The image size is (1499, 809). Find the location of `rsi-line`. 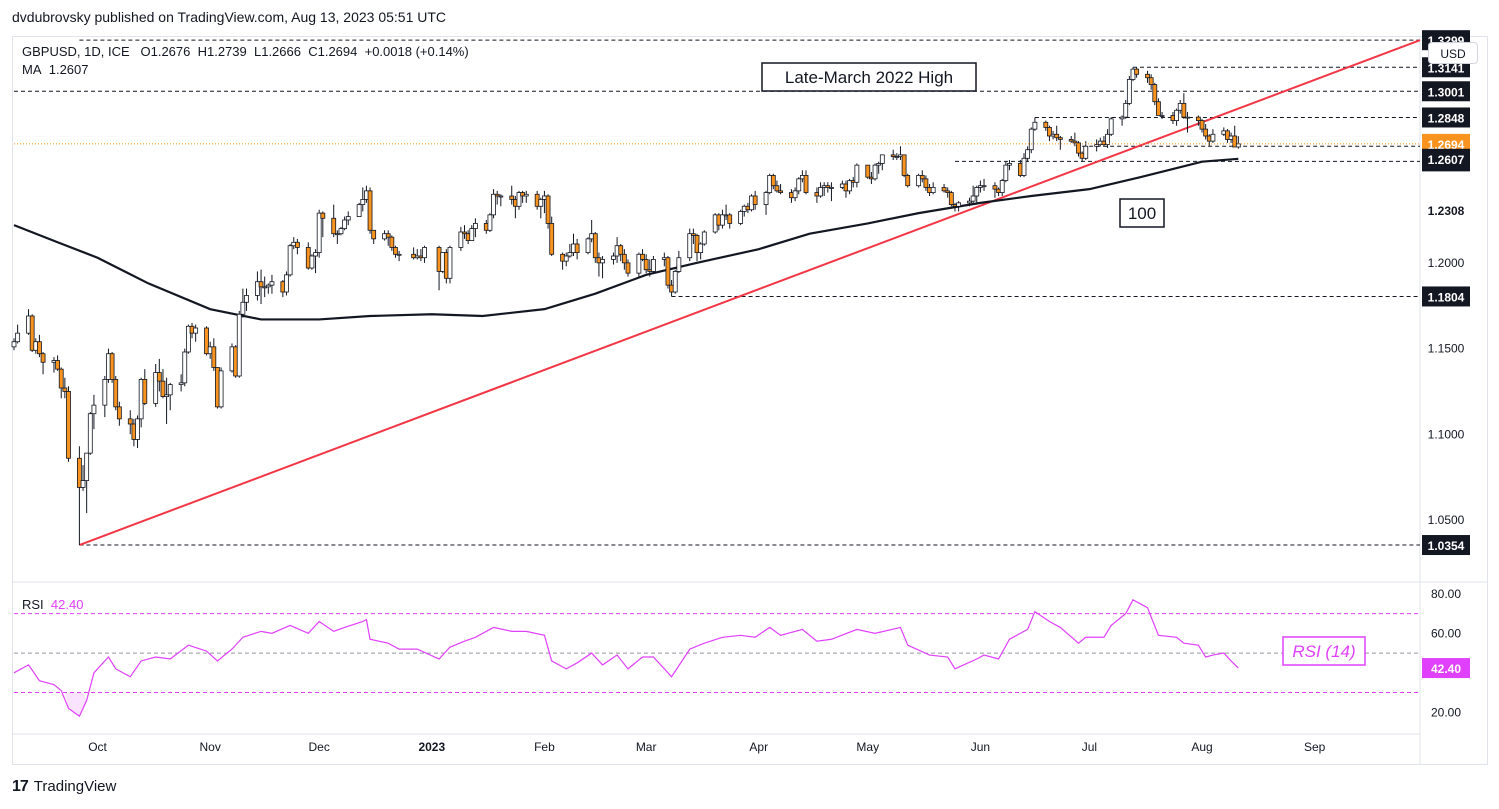

rsi-line is located at coordinates (626, 658).